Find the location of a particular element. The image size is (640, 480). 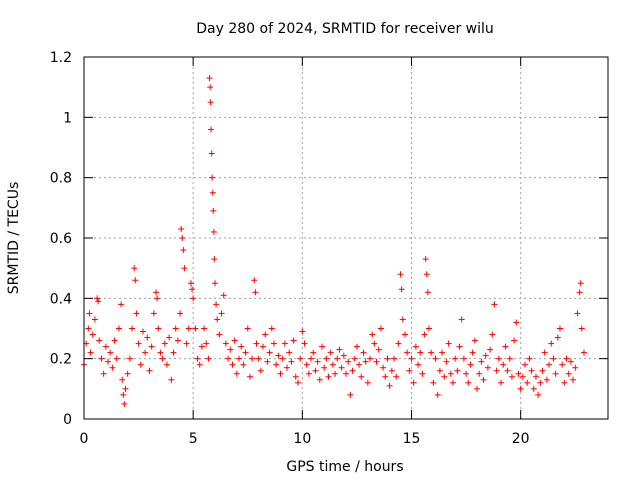

x-tick-label: 20 is located at coordinates (521, 439).